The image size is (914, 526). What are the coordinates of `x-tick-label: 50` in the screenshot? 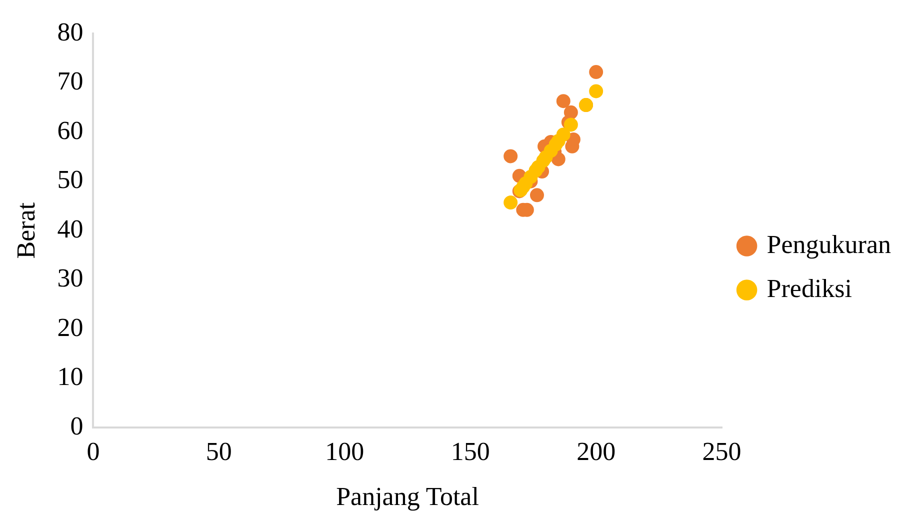 It's located at (219, 451).